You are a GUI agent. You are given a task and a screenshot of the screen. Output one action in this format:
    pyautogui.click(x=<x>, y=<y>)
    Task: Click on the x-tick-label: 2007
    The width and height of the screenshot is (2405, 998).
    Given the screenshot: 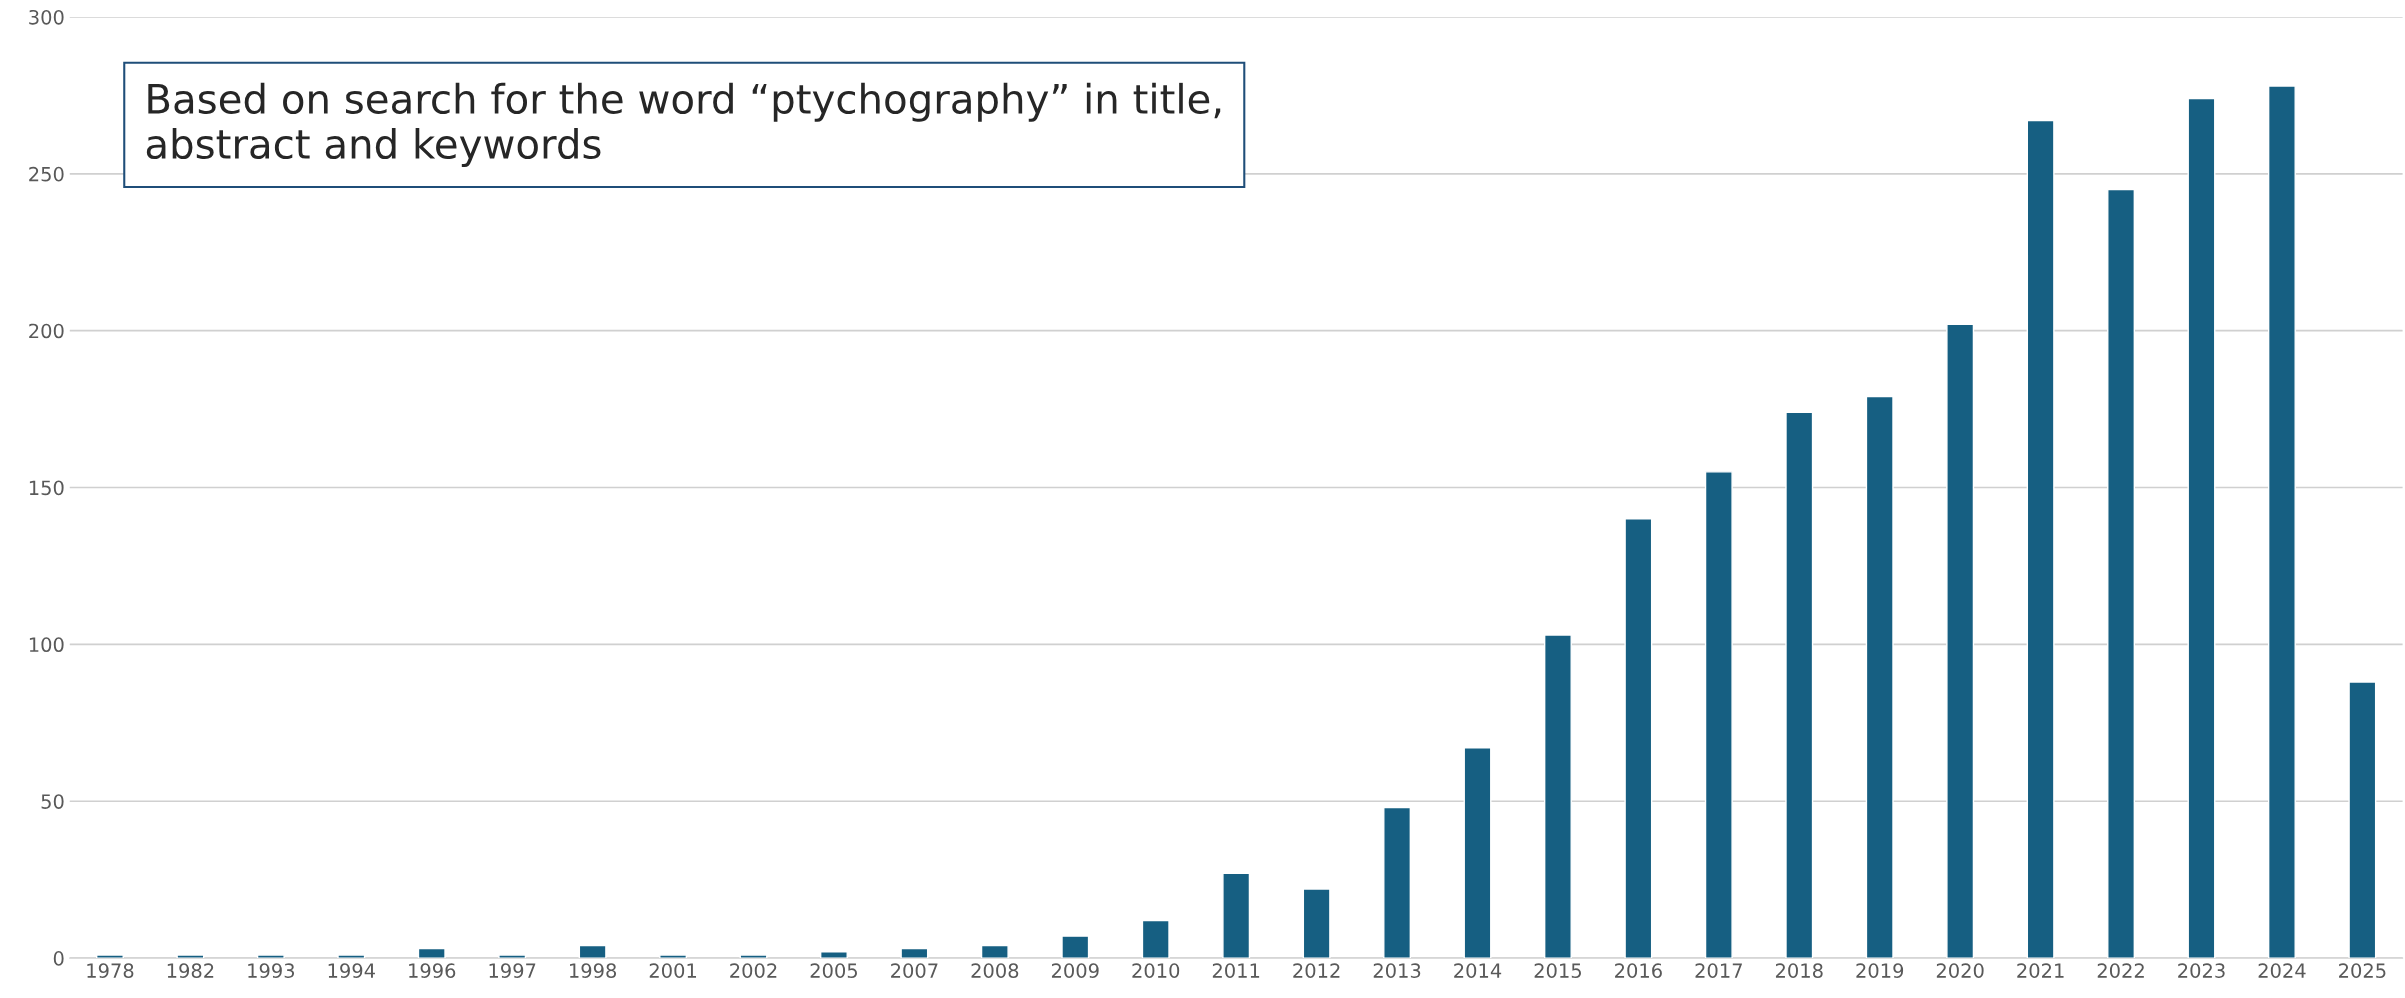 What is the action you would take?
    pyautogui.click(x=914, y=970)
    